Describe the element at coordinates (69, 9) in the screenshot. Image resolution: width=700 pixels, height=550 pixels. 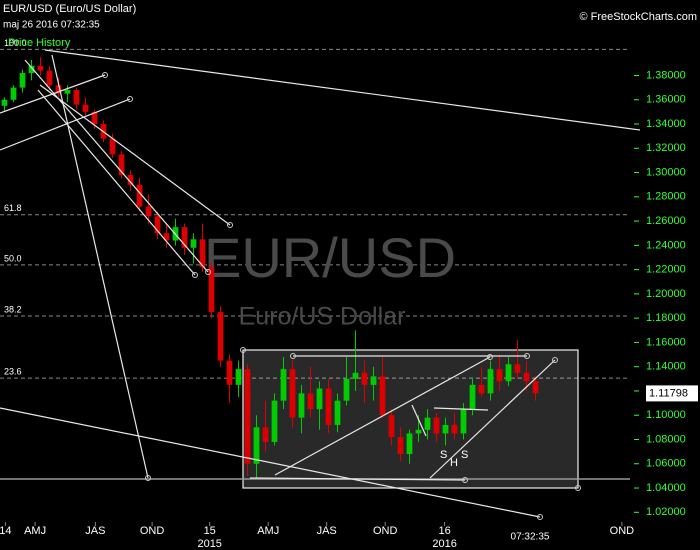
I see `chart-title: EUR/USD (Euro/US Dollar)` at that location.